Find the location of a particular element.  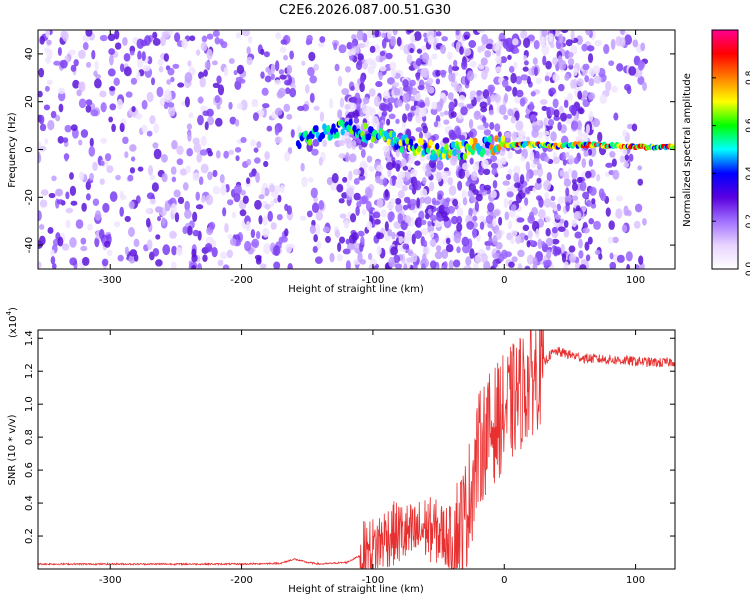

colorbar-axis: 0.0 0.2 0.4 0.6 0.8 is located at coordinates (730, 152).